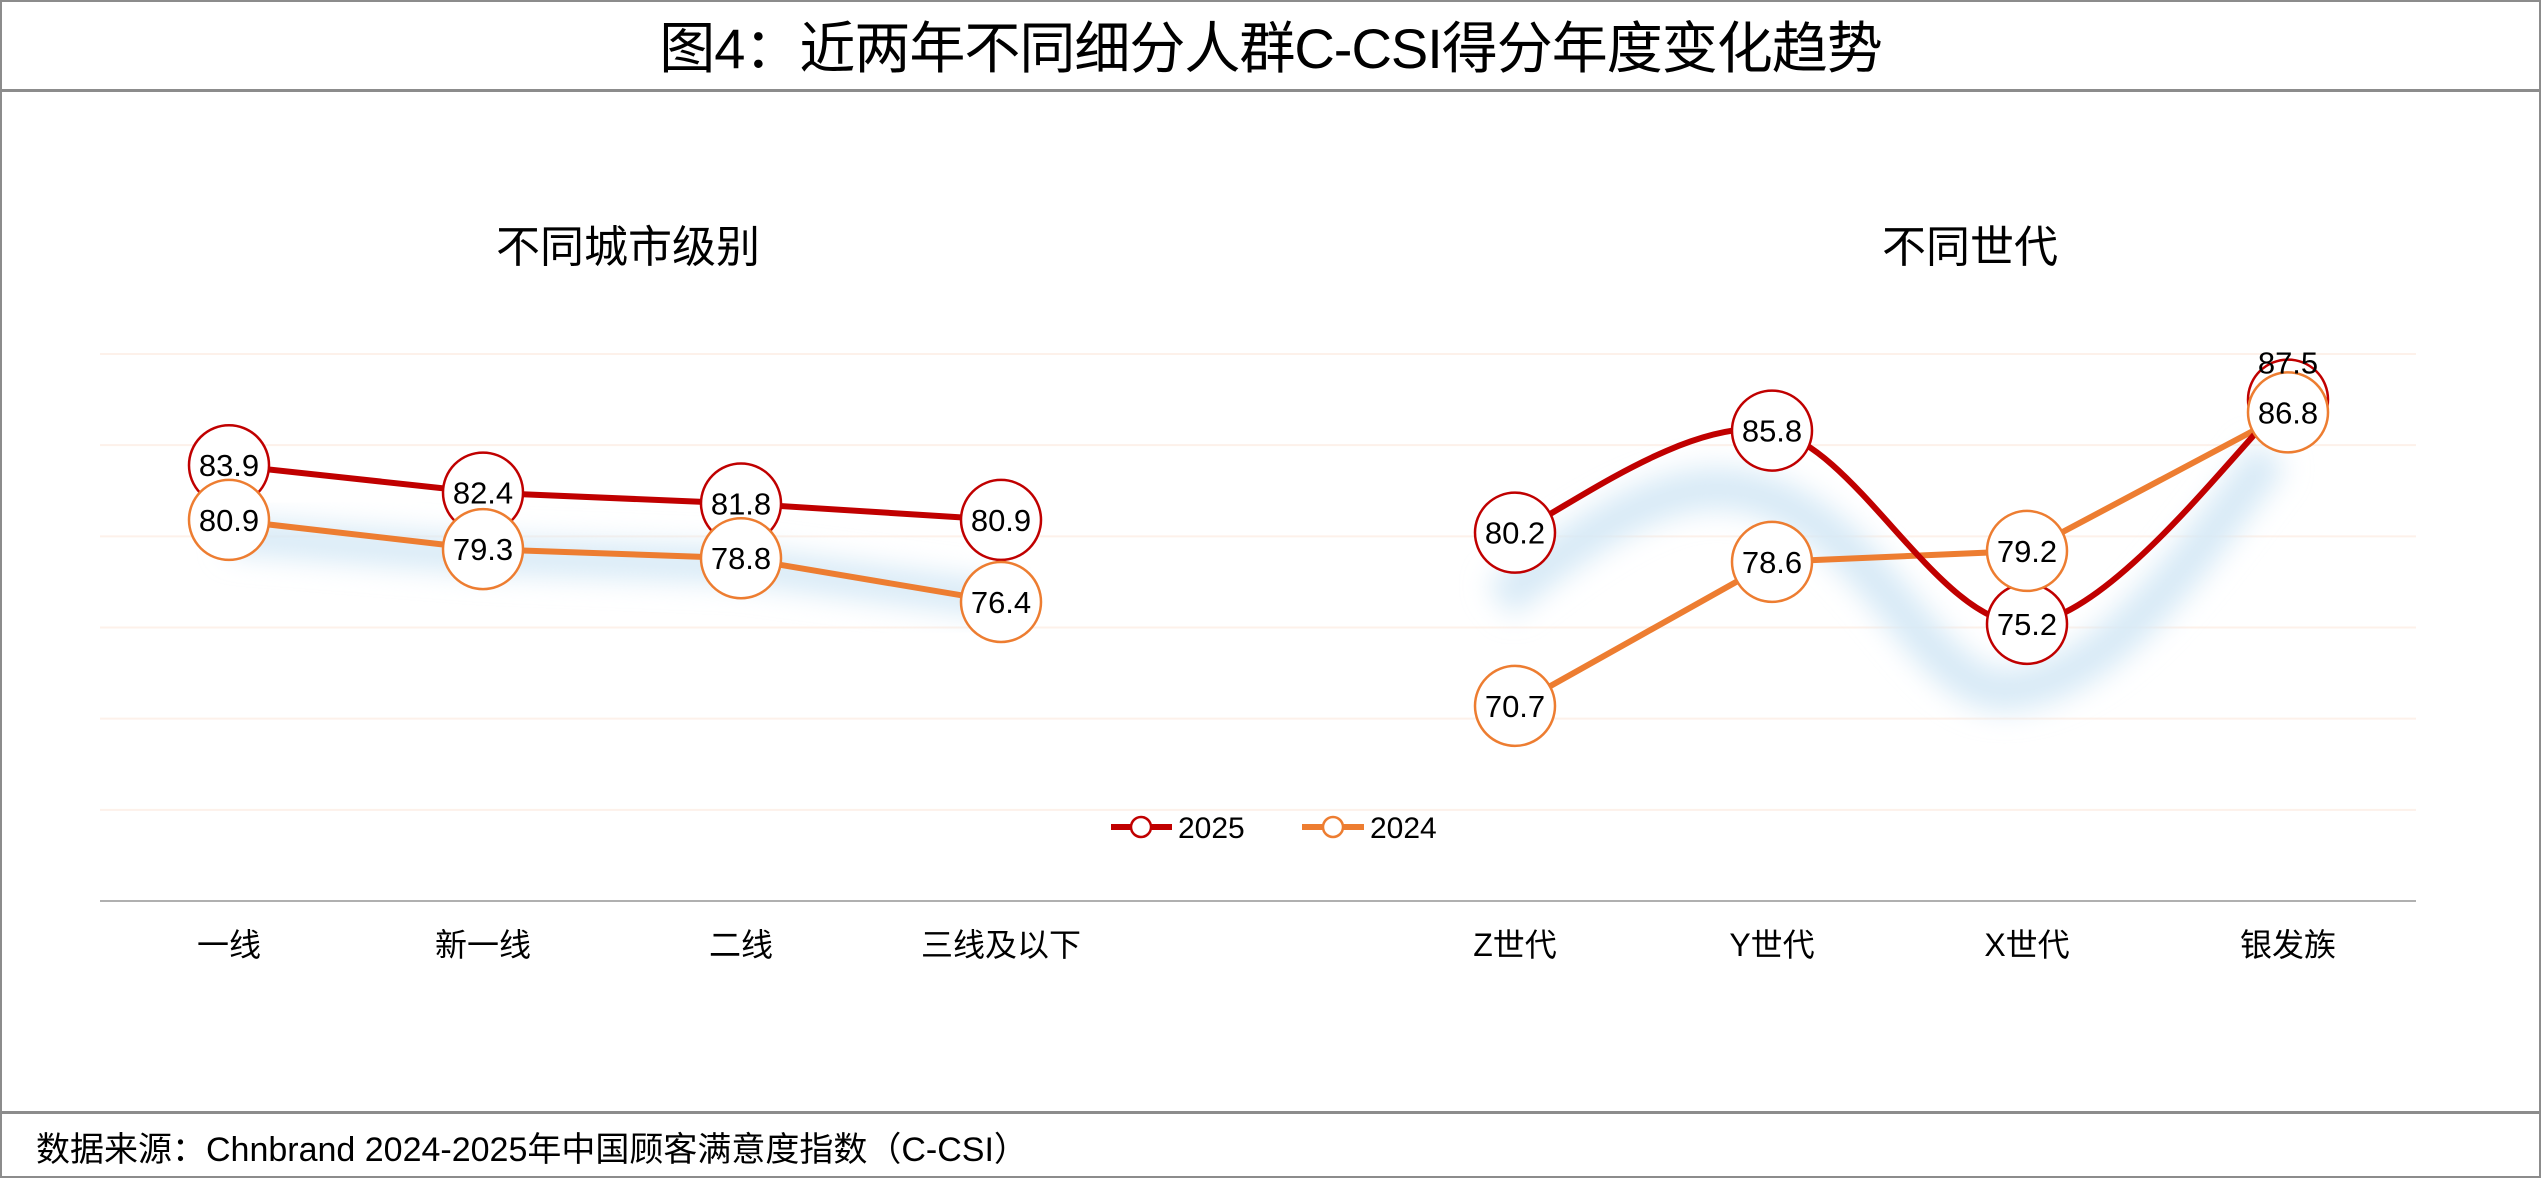 This screenshot has height=1179, width=2541. What do you see at coordinates (1274, 828) in the screenshot?
I see `legend: 2025 2024` at bounding box center [1274, 828].